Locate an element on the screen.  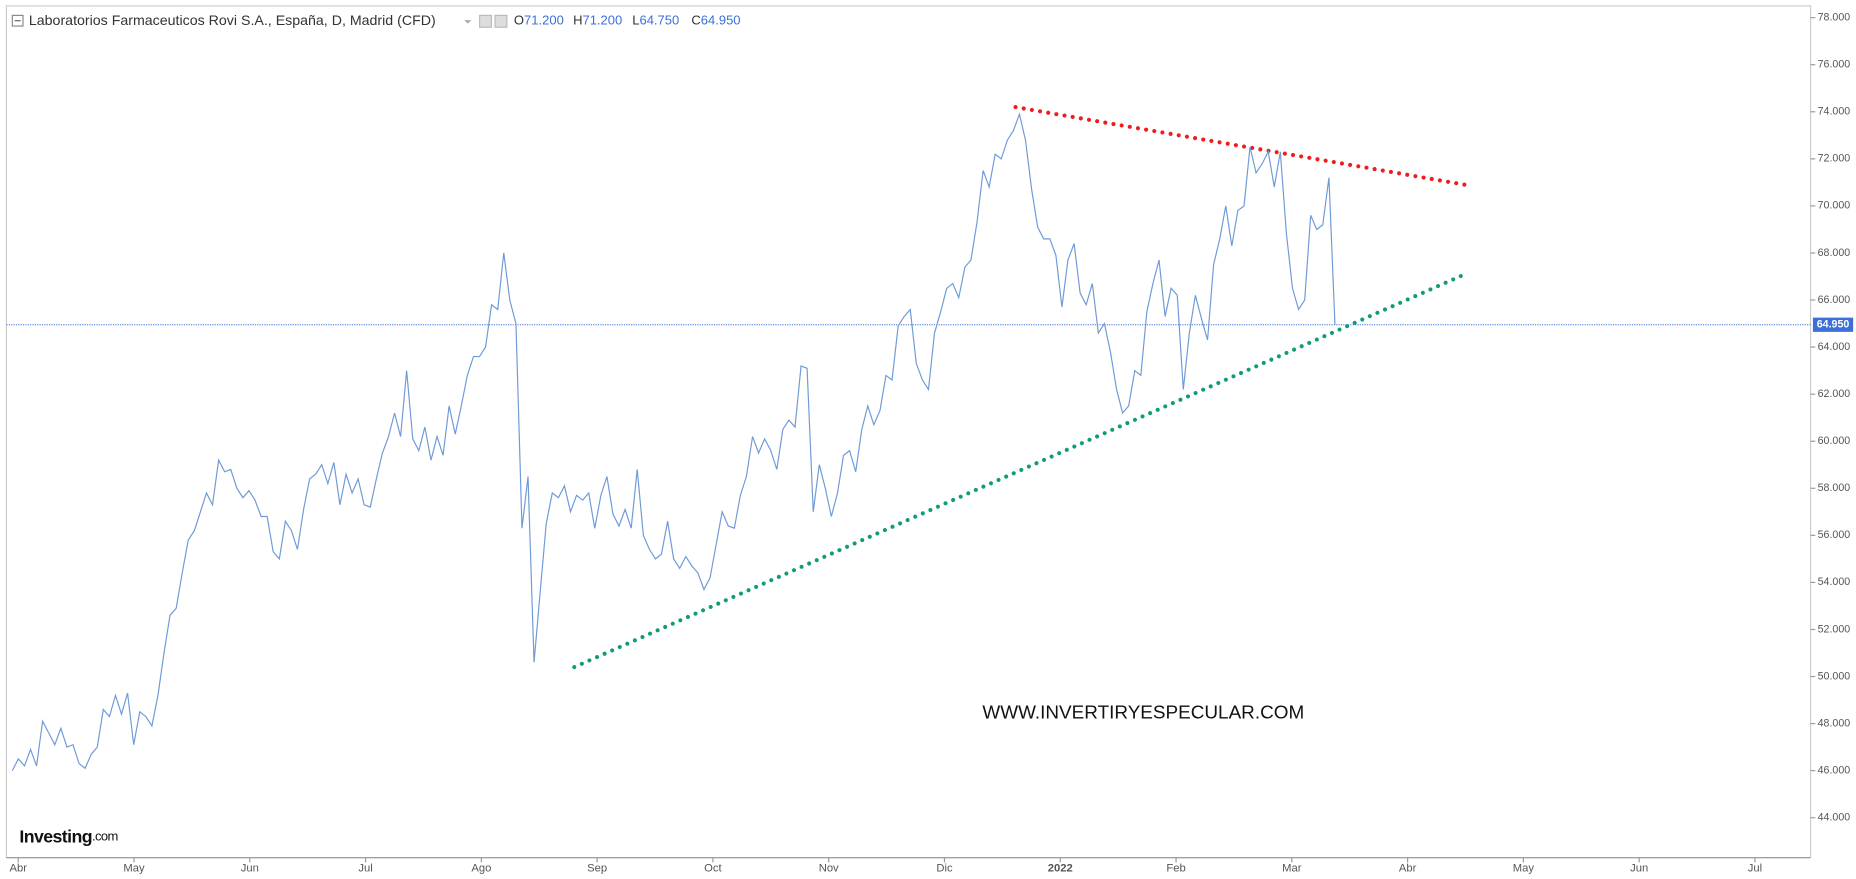
ohlc-item: L64.750 is located at coordinates (655, 20).